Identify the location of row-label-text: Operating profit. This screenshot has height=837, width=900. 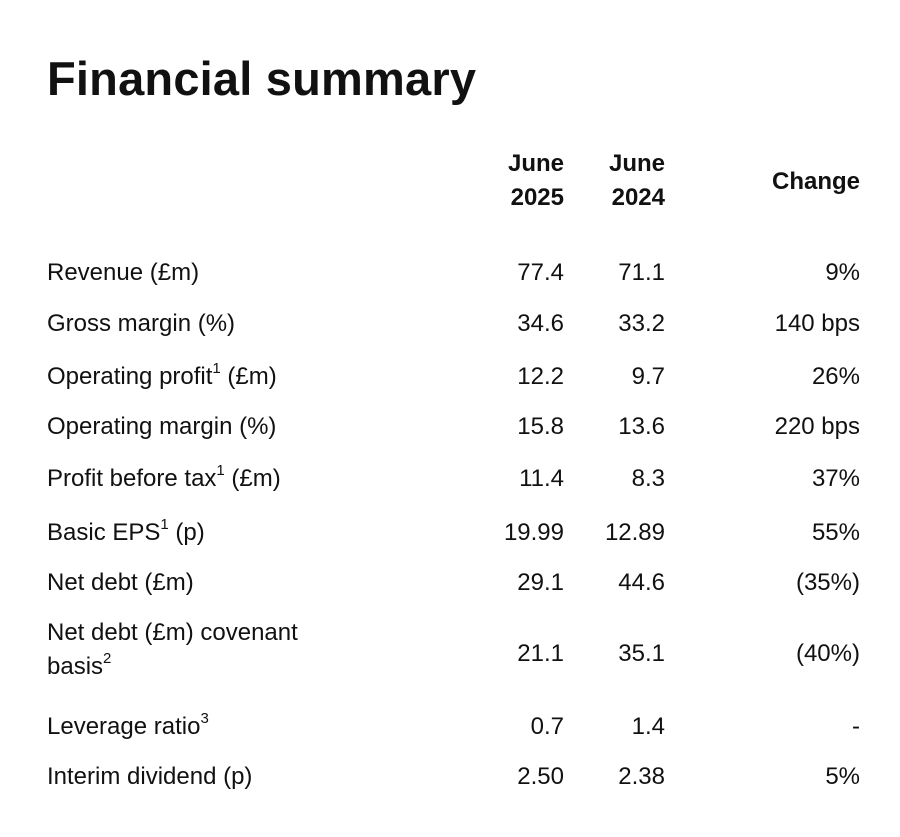
(130, 376).